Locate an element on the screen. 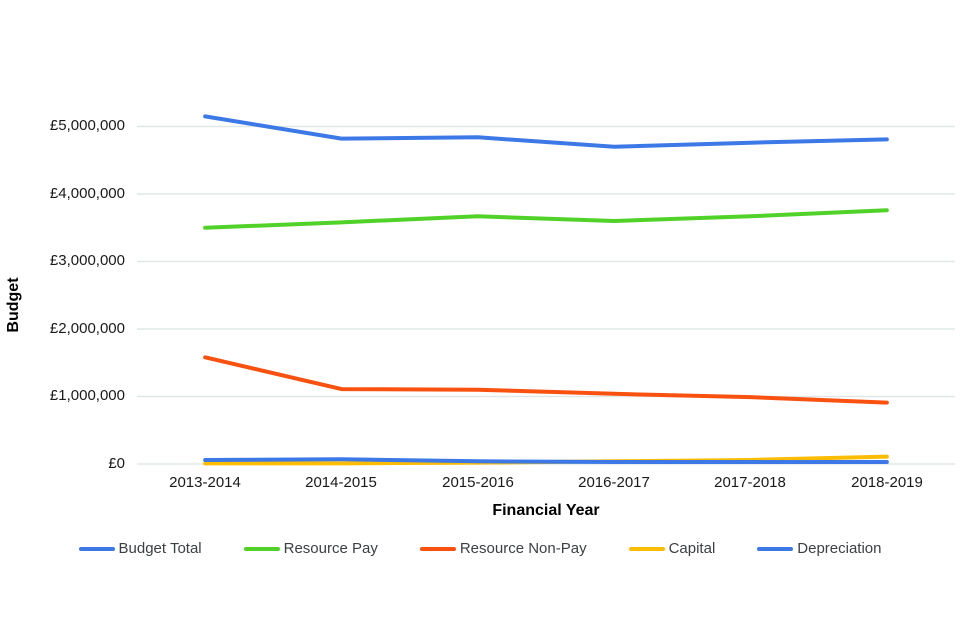  series-line-budget-total is located at coordinates (546, 131).